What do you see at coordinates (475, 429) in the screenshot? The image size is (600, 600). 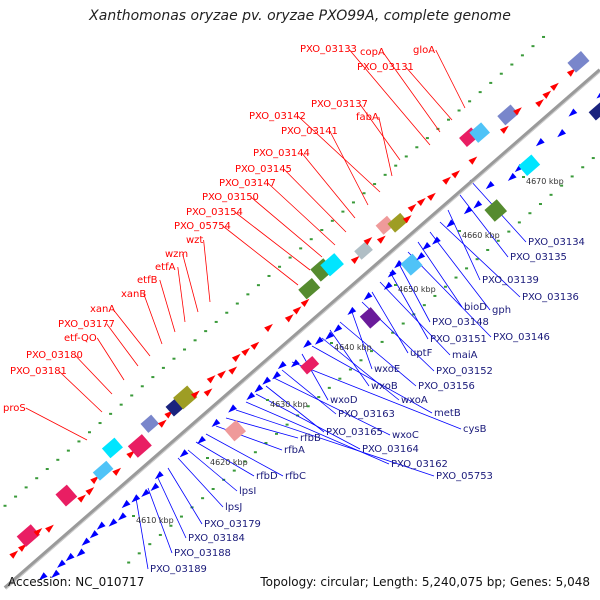 I see `gene-label-reverse: cysB` at bounding box center [475, 429].